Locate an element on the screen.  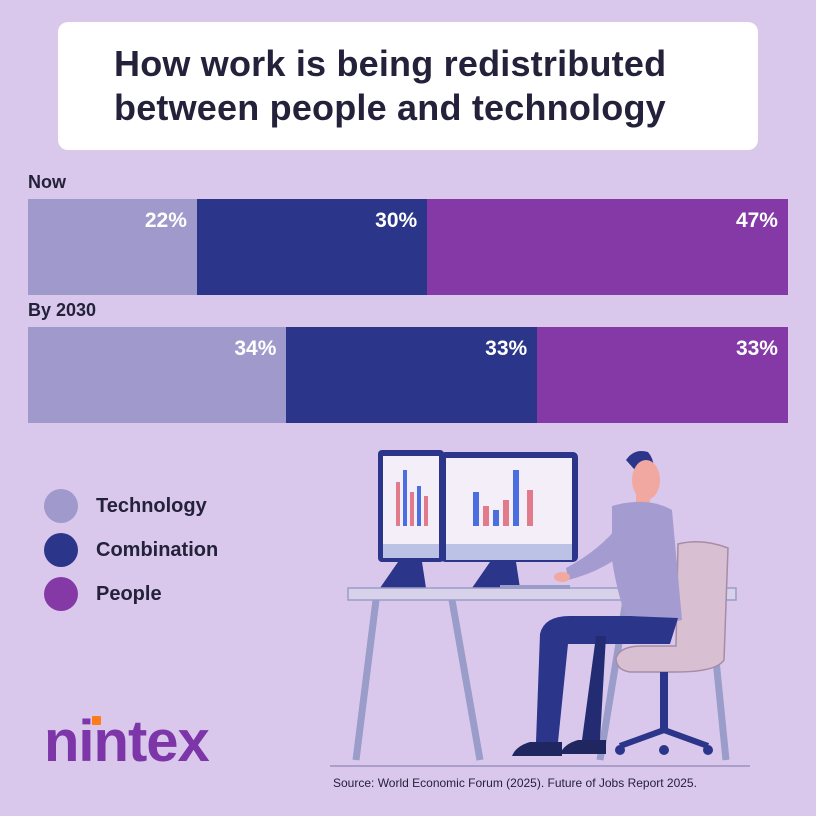
logo-accent-dot is located at coordinates (96, 720).